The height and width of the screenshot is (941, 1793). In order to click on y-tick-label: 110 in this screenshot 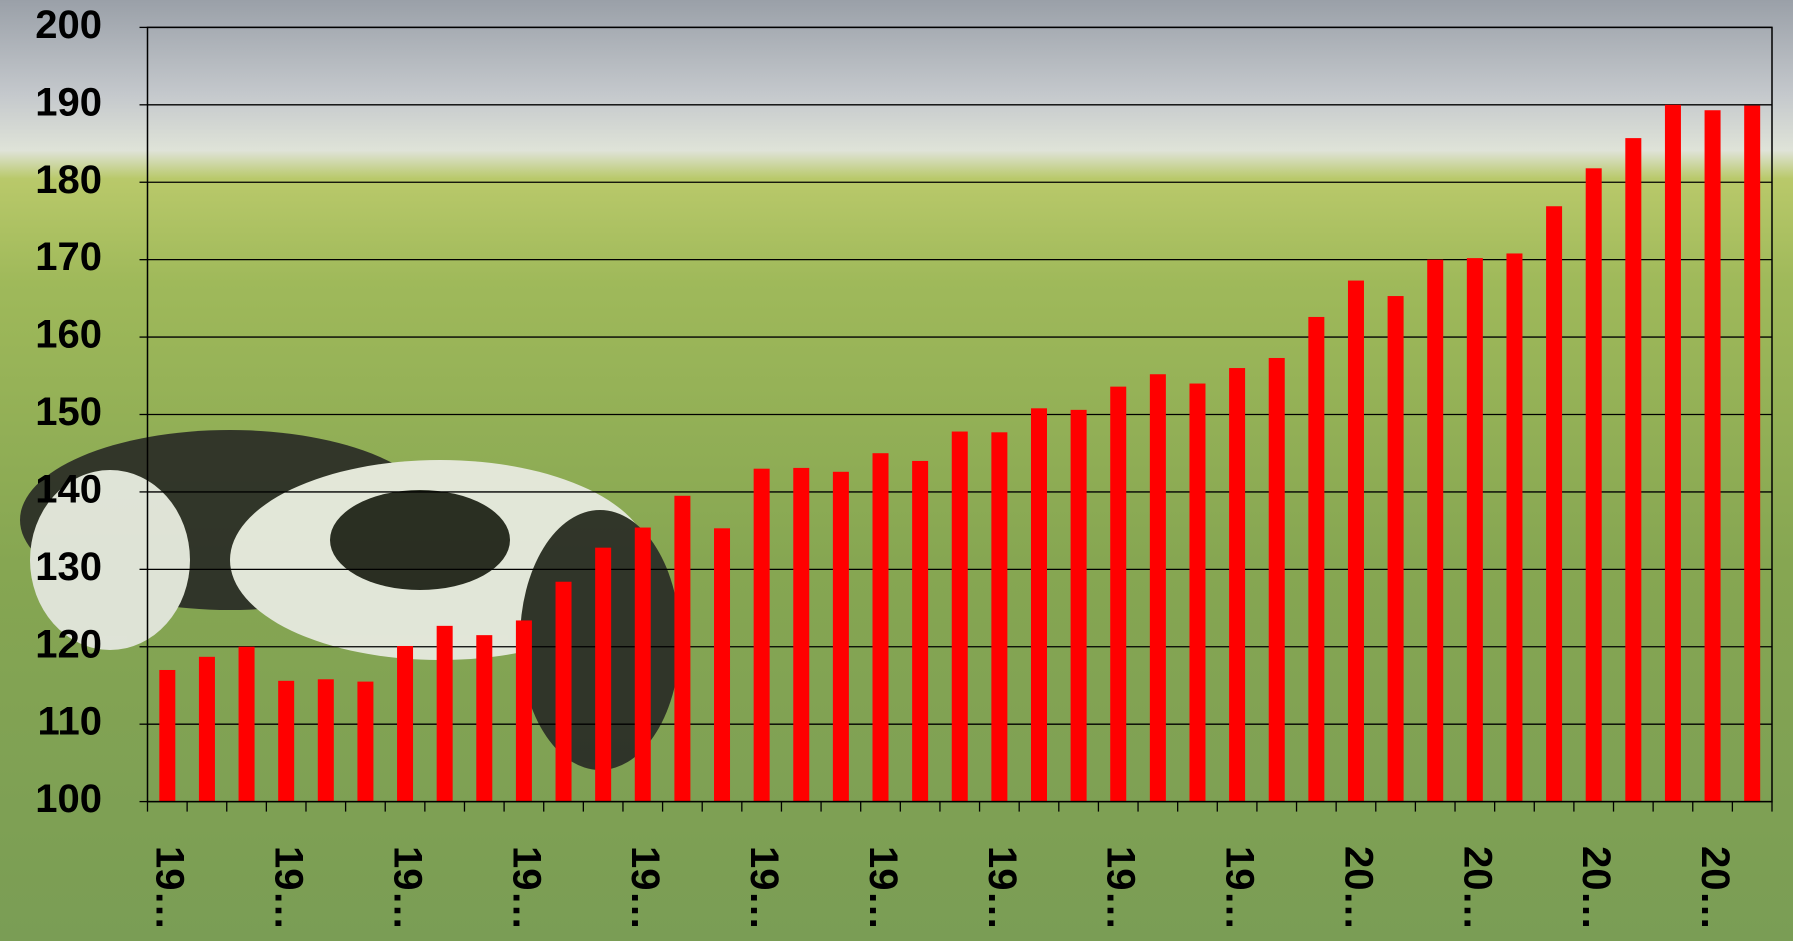, I will do `click(69, 722)`.